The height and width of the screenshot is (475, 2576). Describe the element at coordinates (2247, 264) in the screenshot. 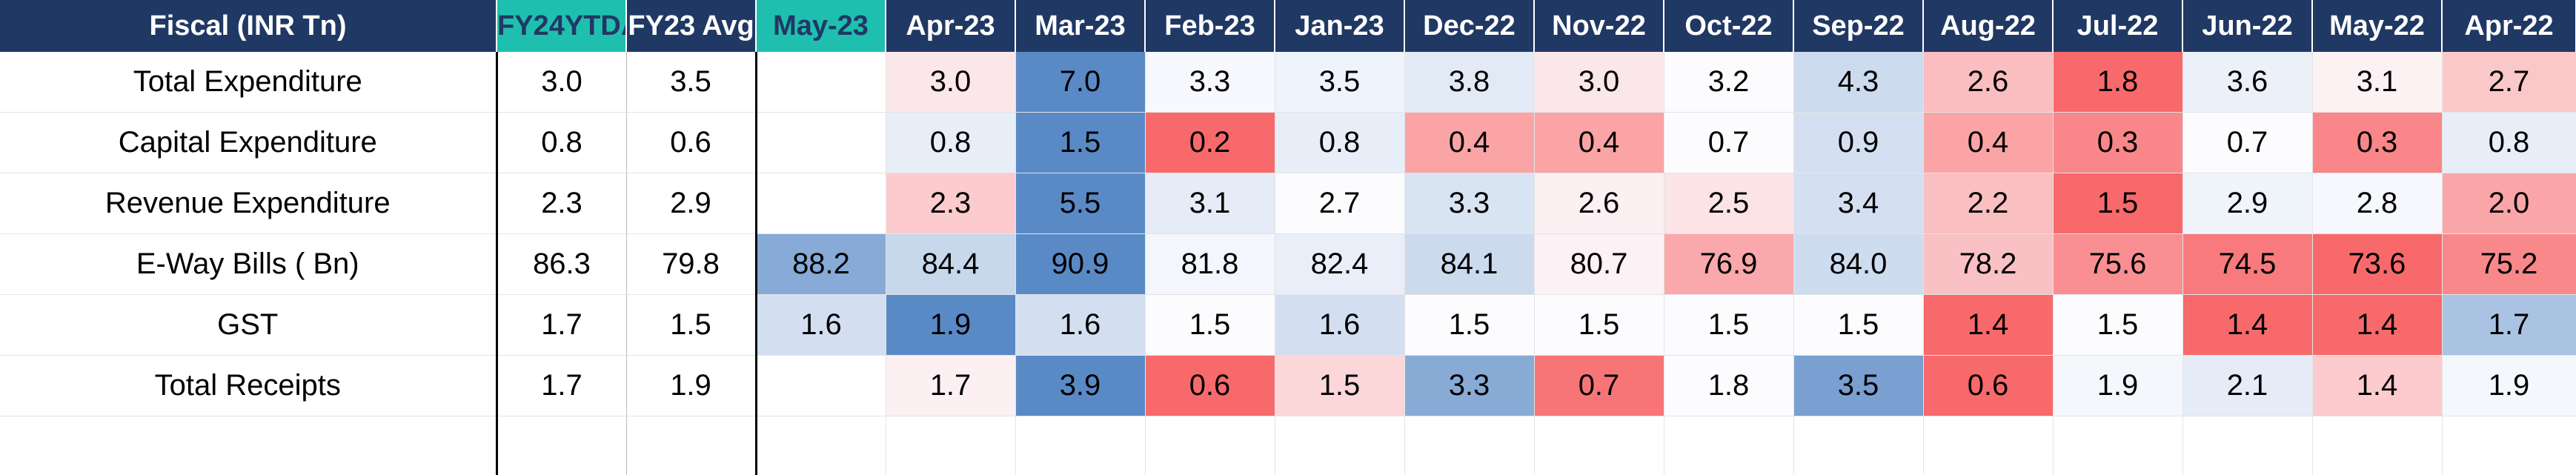

I see `value-cell: 74.5` at that location.